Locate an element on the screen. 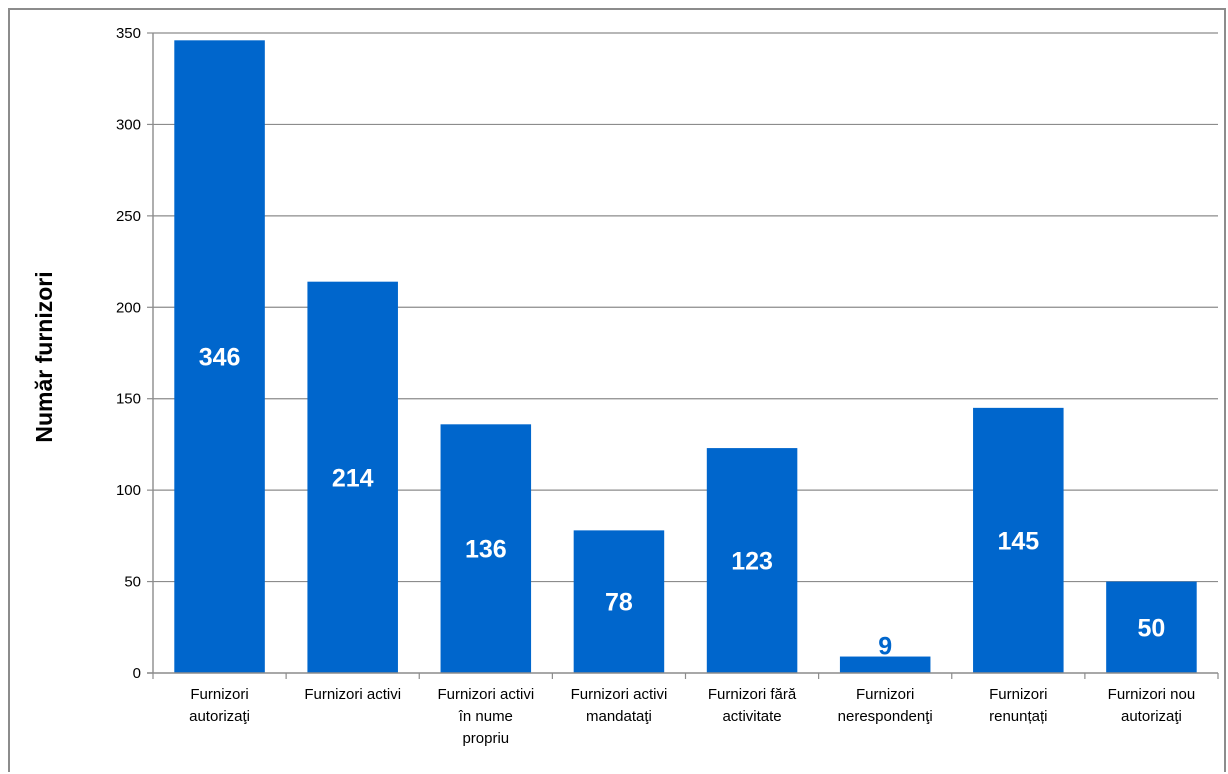 The height and width of the screenshot is (774, 1228). data-label: 136 is located at coordinates (486, 550).